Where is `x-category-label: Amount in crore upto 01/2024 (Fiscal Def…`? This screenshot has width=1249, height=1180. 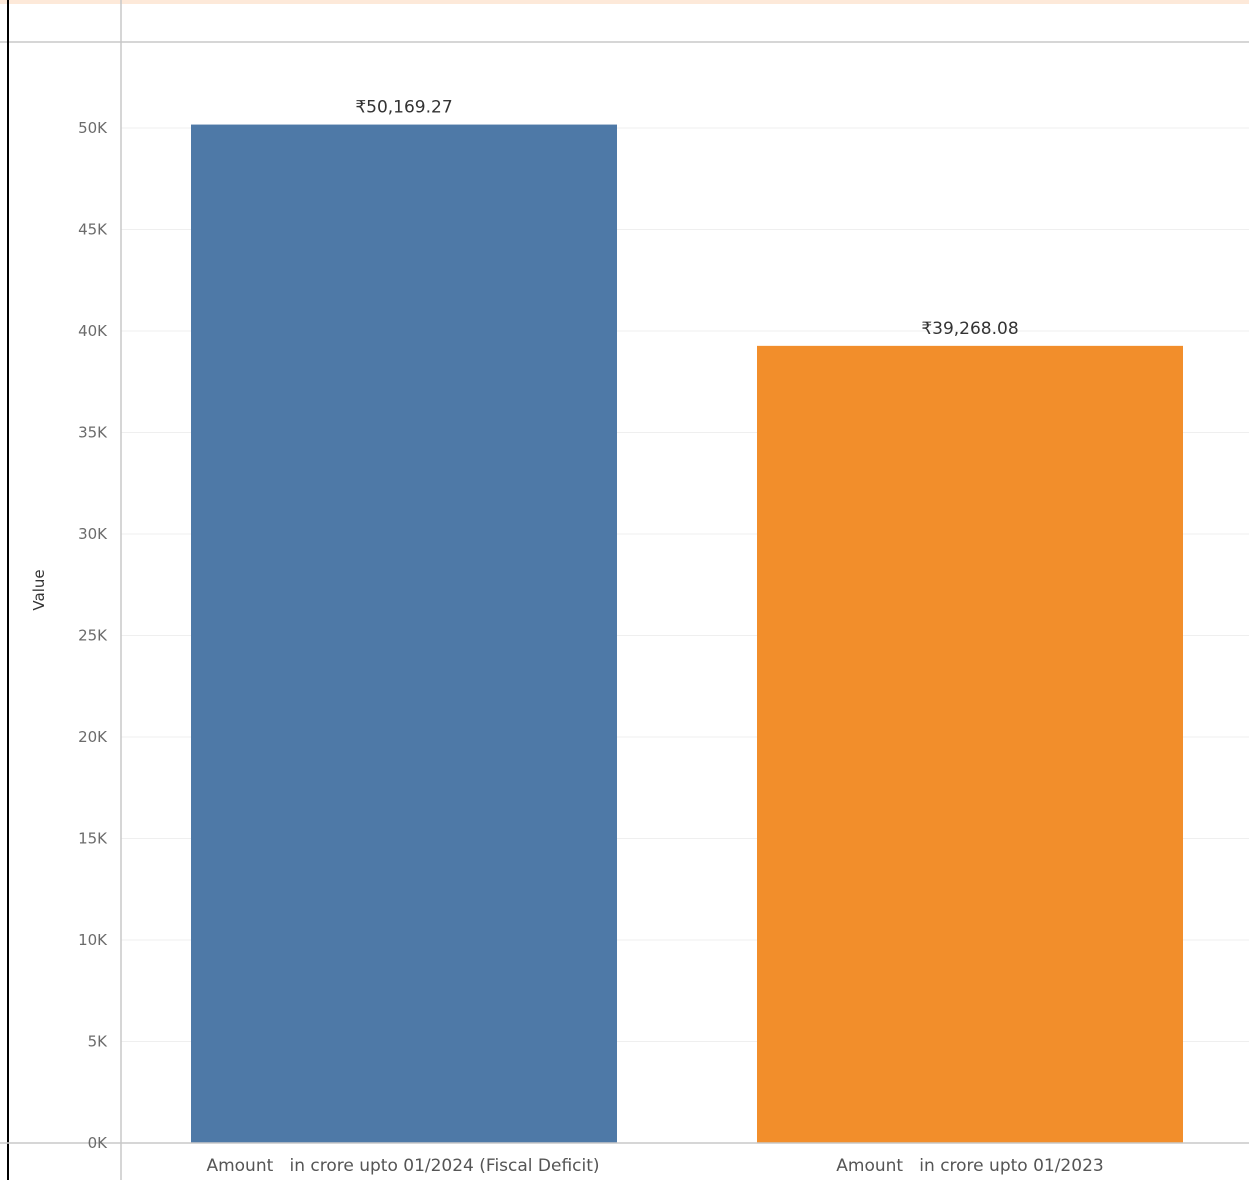
x-category-label: Amount in crore upto 01/2024 (Fiscal Def… is located at coordinates (402, 1166).